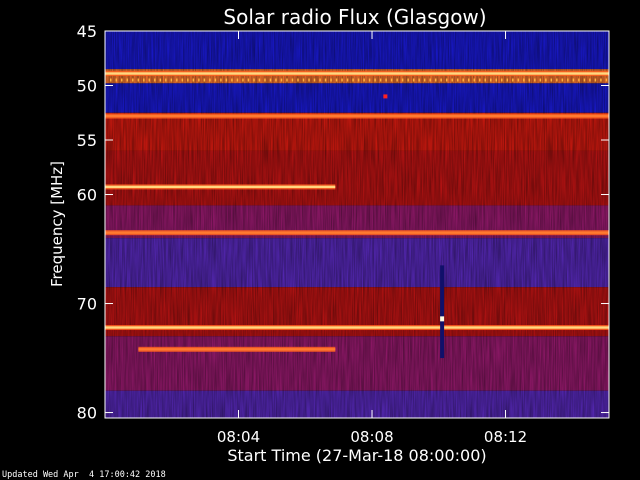 The height and width of the screenshot is (480, 640). I want to click on y-axis-label: Frequency [MHz], so click(57, 224).